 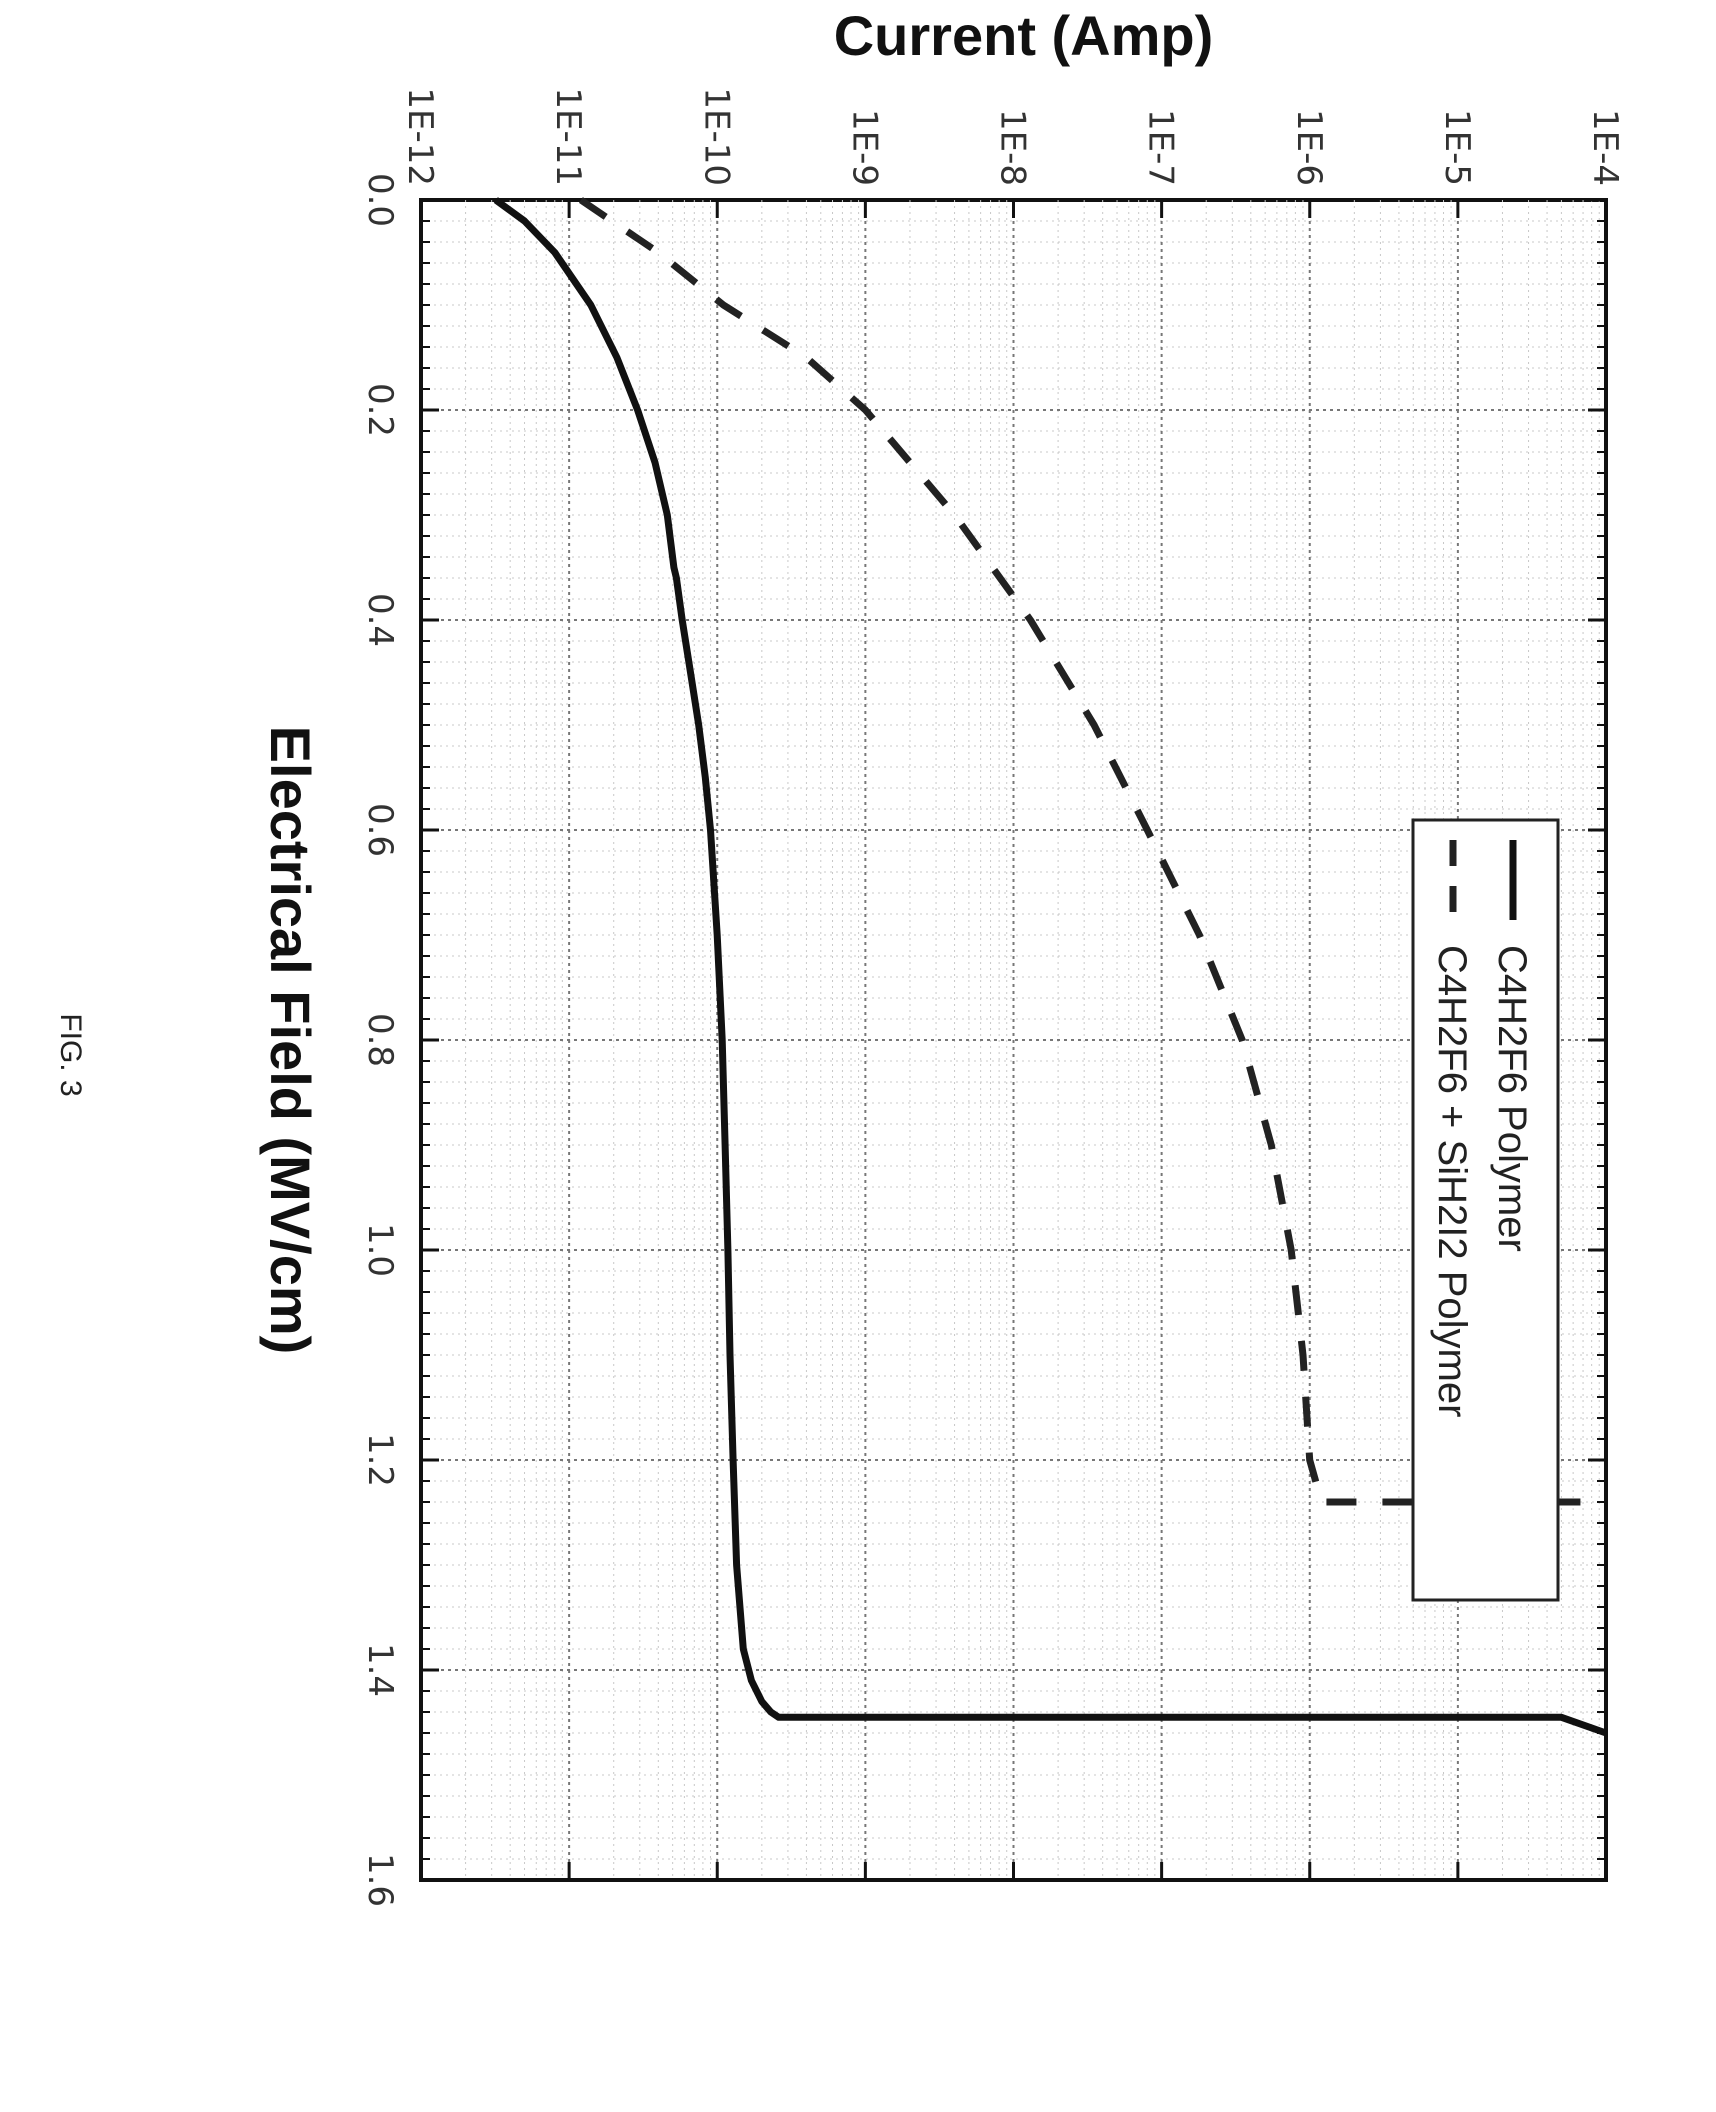 What do you see at coordinates (380, 1460) in the screenshot?
I see `x-tick-label: 1.2` at bounding box center [380, 1460].